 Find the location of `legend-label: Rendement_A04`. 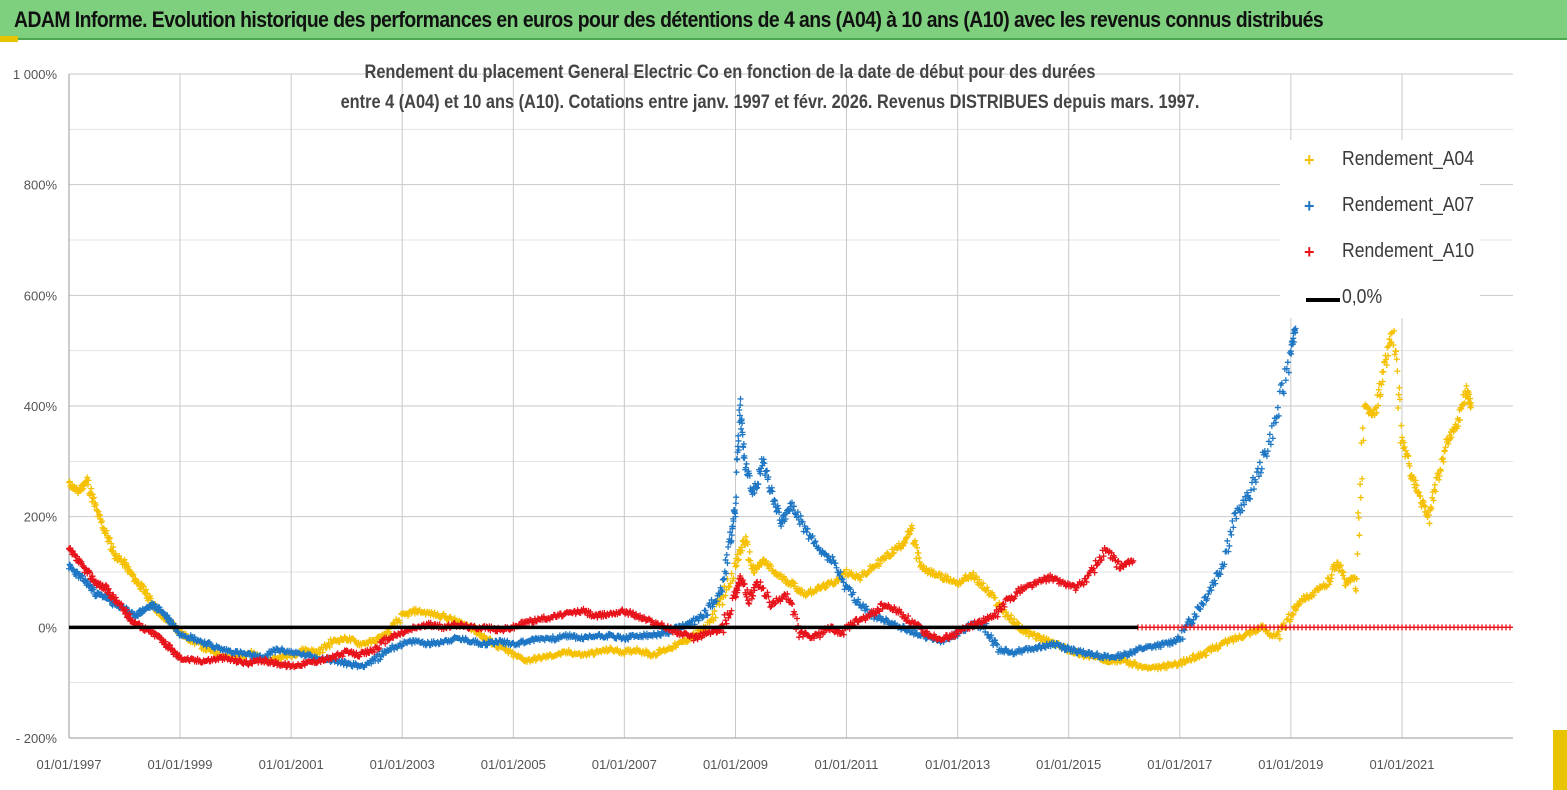

legend-label: Rendement_A04 is located at coordinates (1408, 159).